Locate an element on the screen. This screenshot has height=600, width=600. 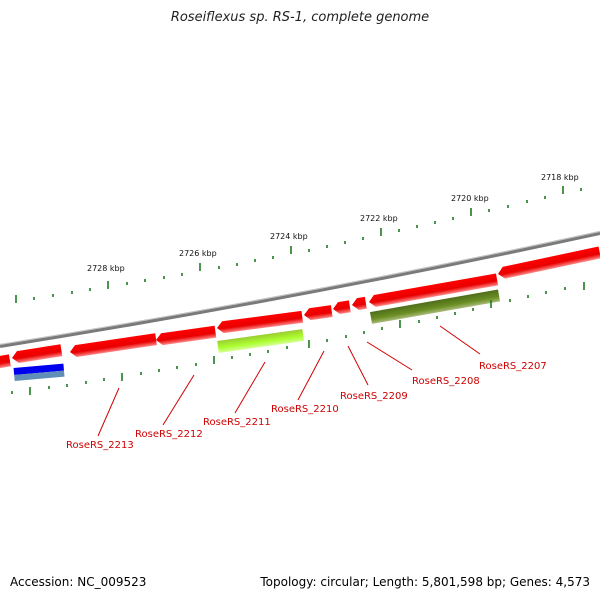
label-leader-lines is located at coordinates (289, 381).